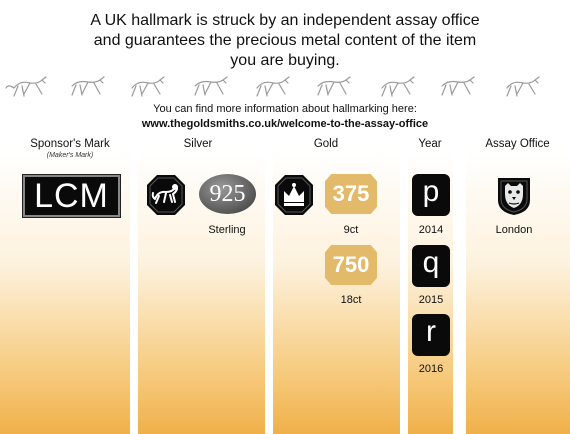  I want to click on gold-750-mark: 750, so click(351, 265).